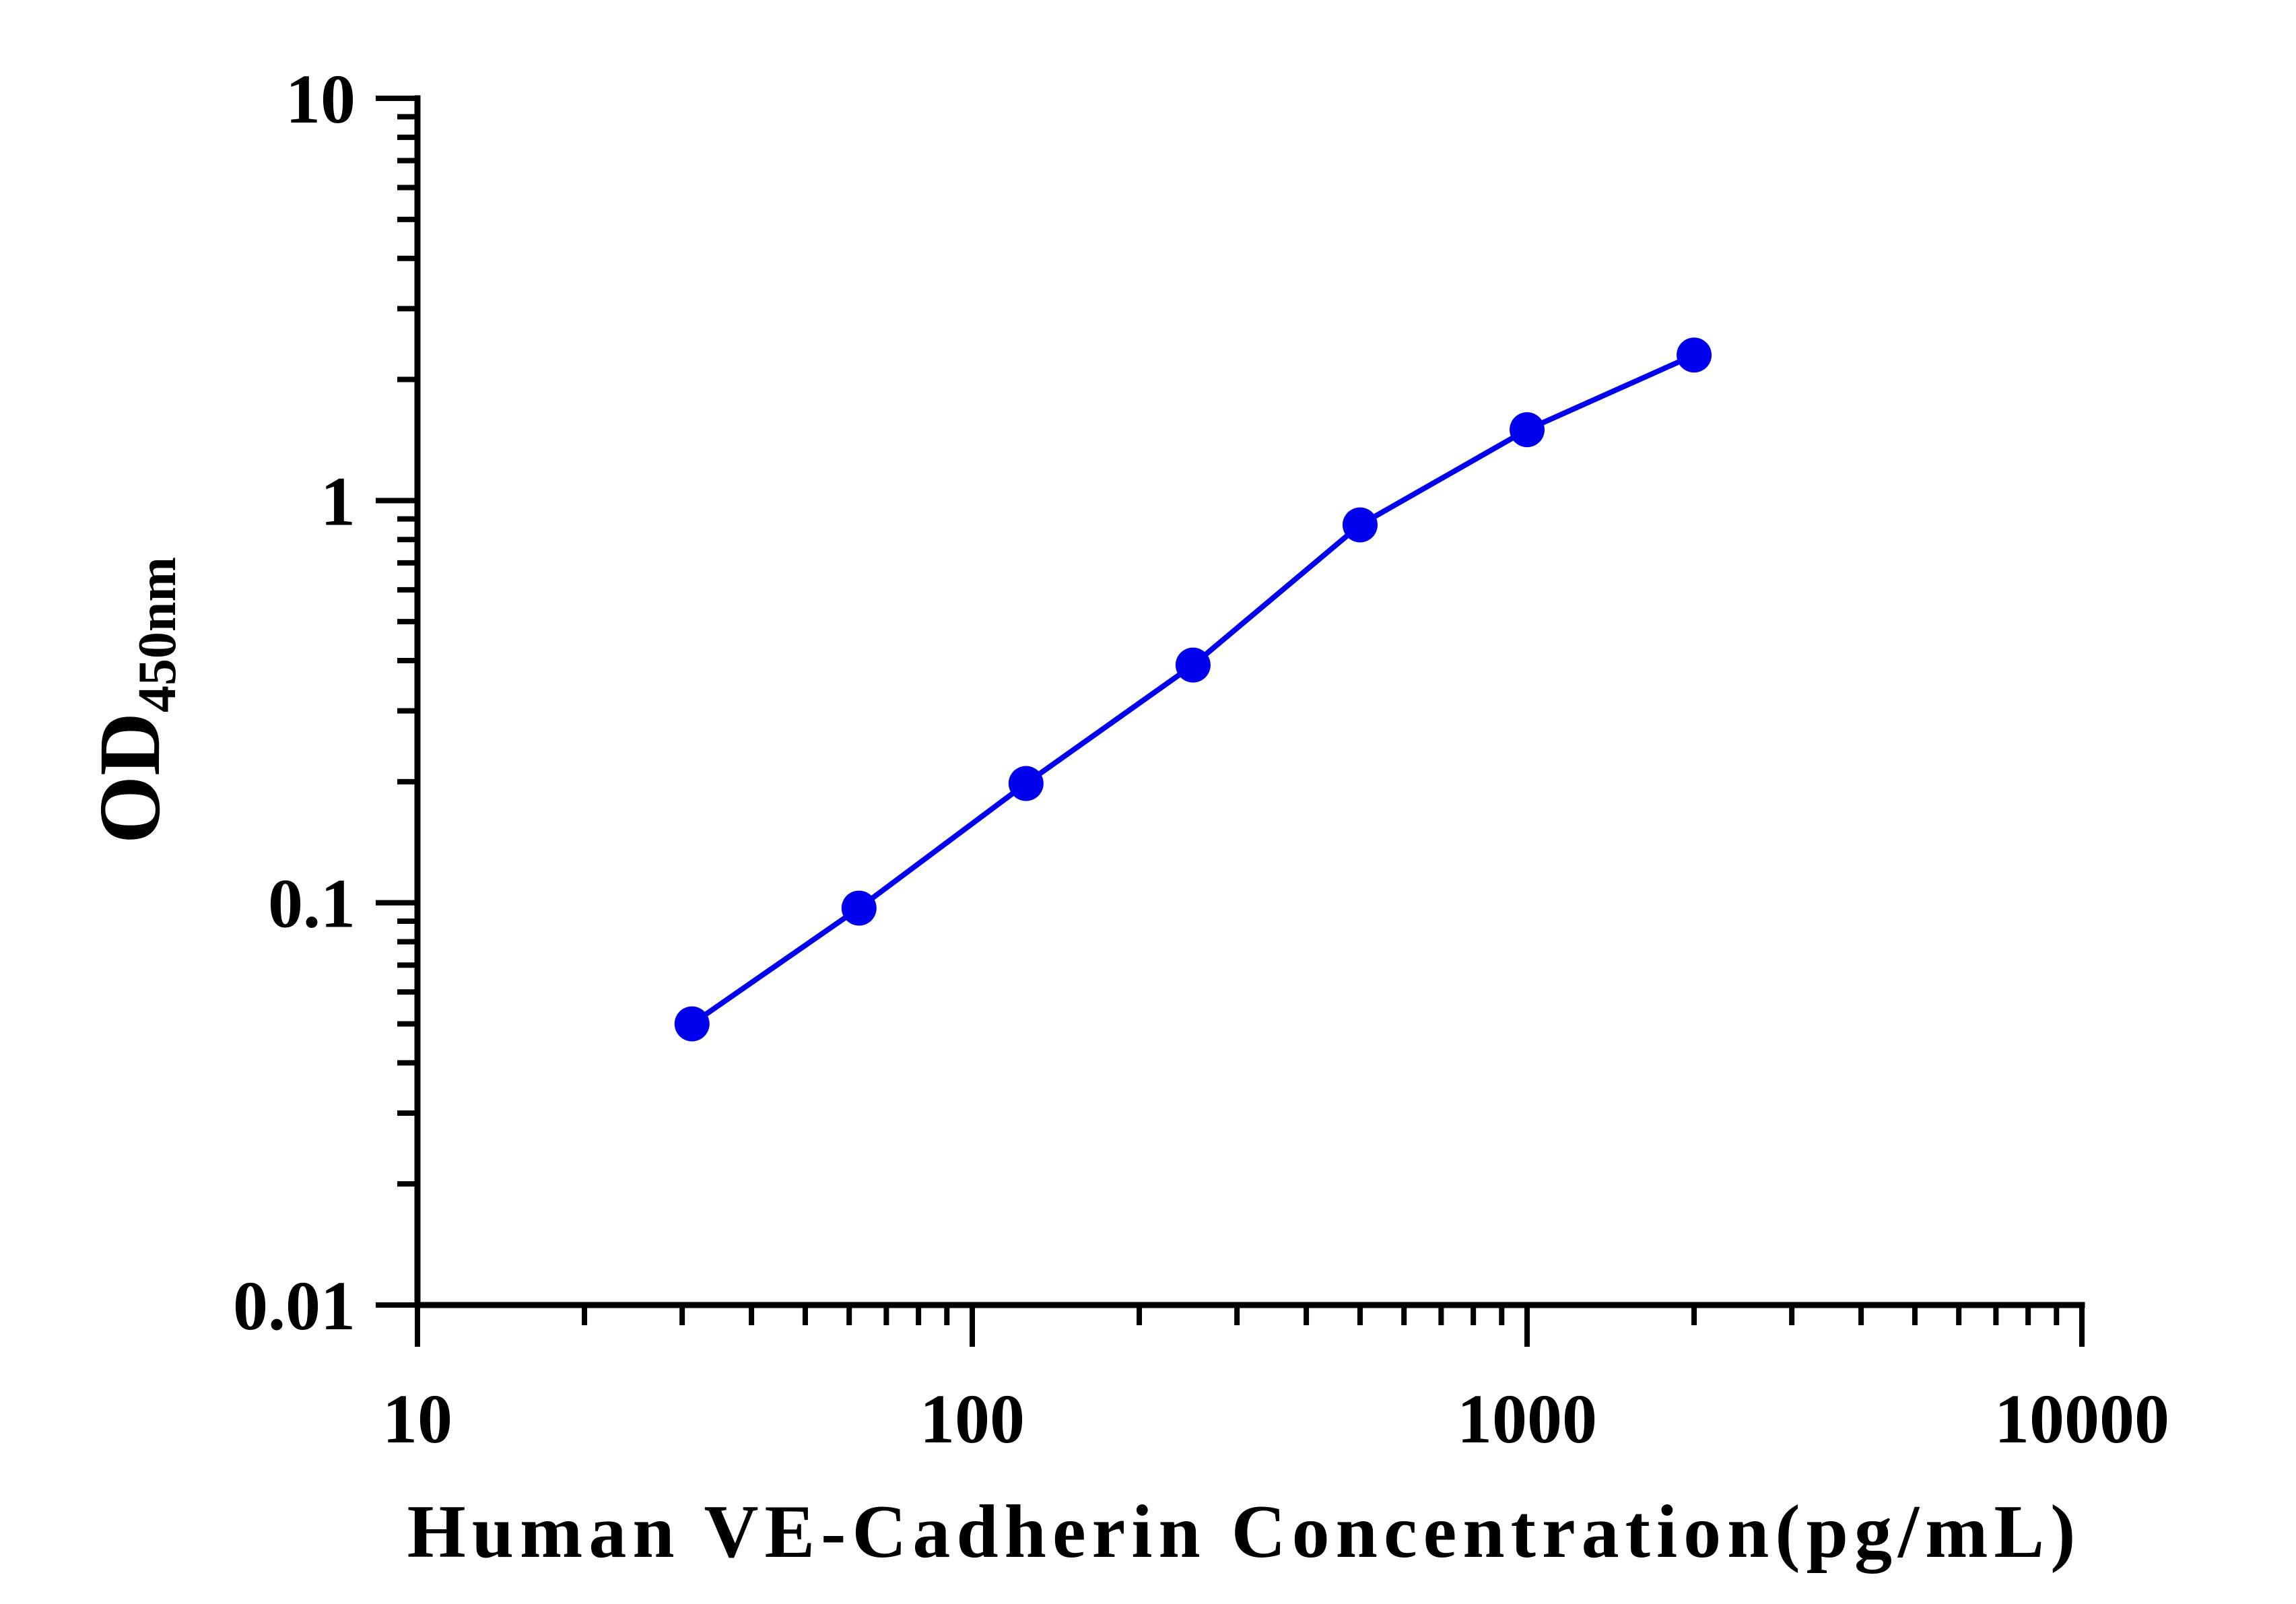 The height and width of the screenshot is (1604, 2296). I want to click on y-axis-title-subscript: 450nm, so click(157, 634).